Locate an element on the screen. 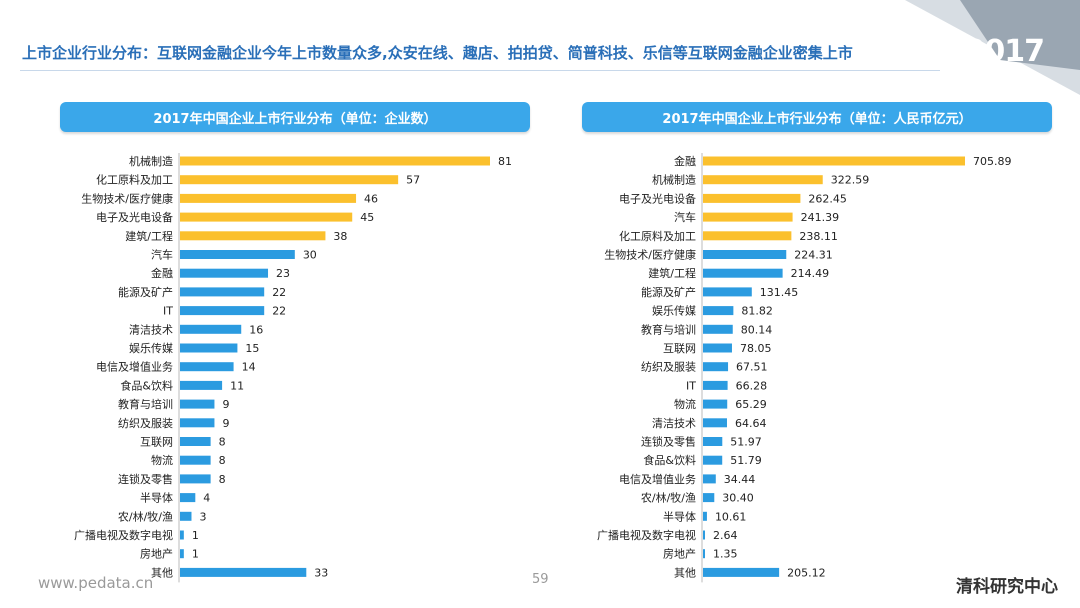 This screenshot has height=608, width=1080. footer-logo: 清科研究中心 is located at coordinates (1007, 587).